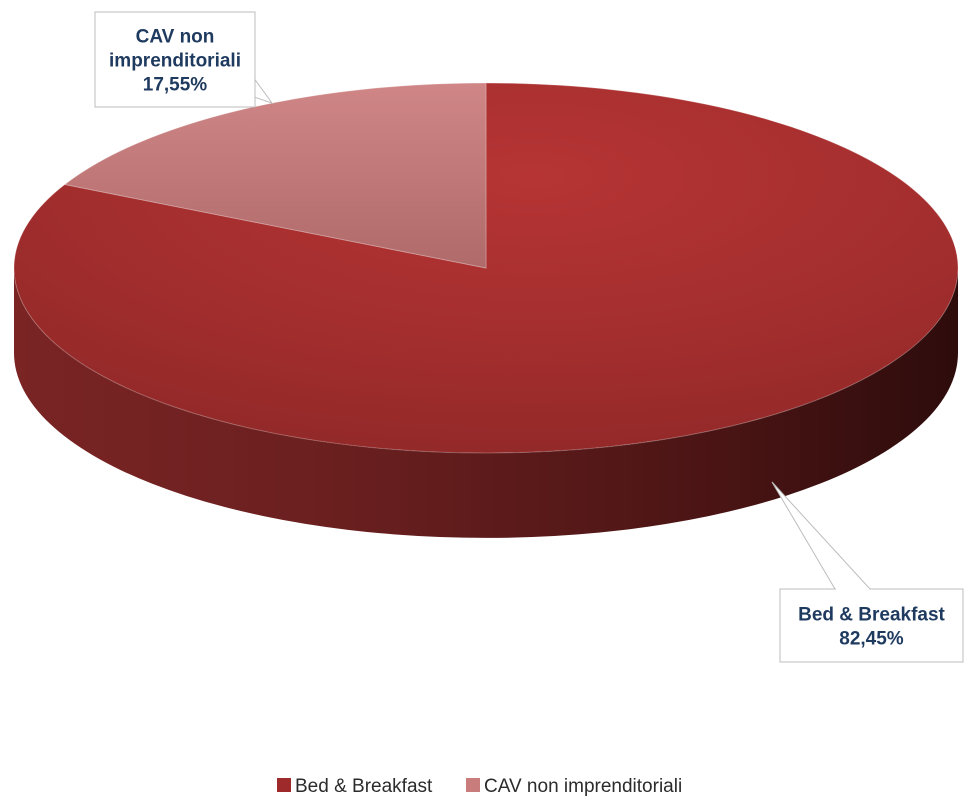 This screenshot has width=964, height=806. Describe the element at coordinates (275, 175) in the screenshot. I see `pie-slice-cav-non-imprenditoriali` at that location.